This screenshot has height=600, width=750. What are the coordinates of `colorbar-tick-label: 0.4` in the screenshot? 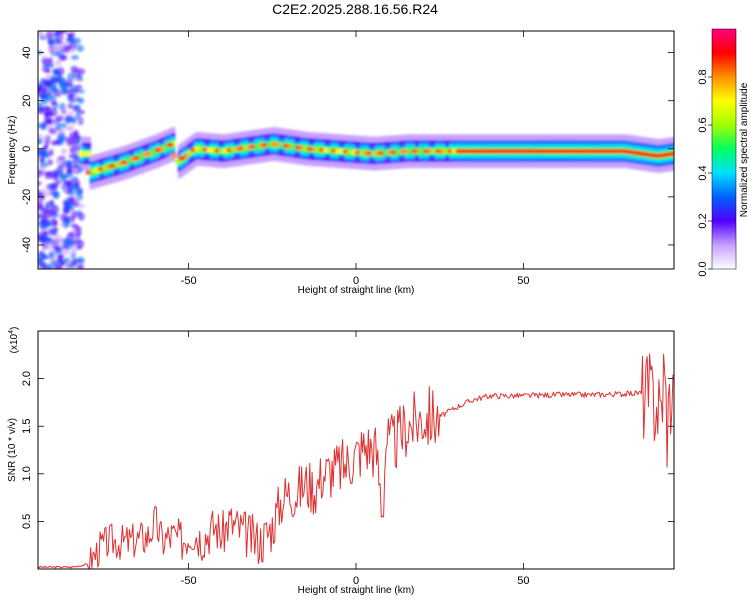 It's located at (703, 172).